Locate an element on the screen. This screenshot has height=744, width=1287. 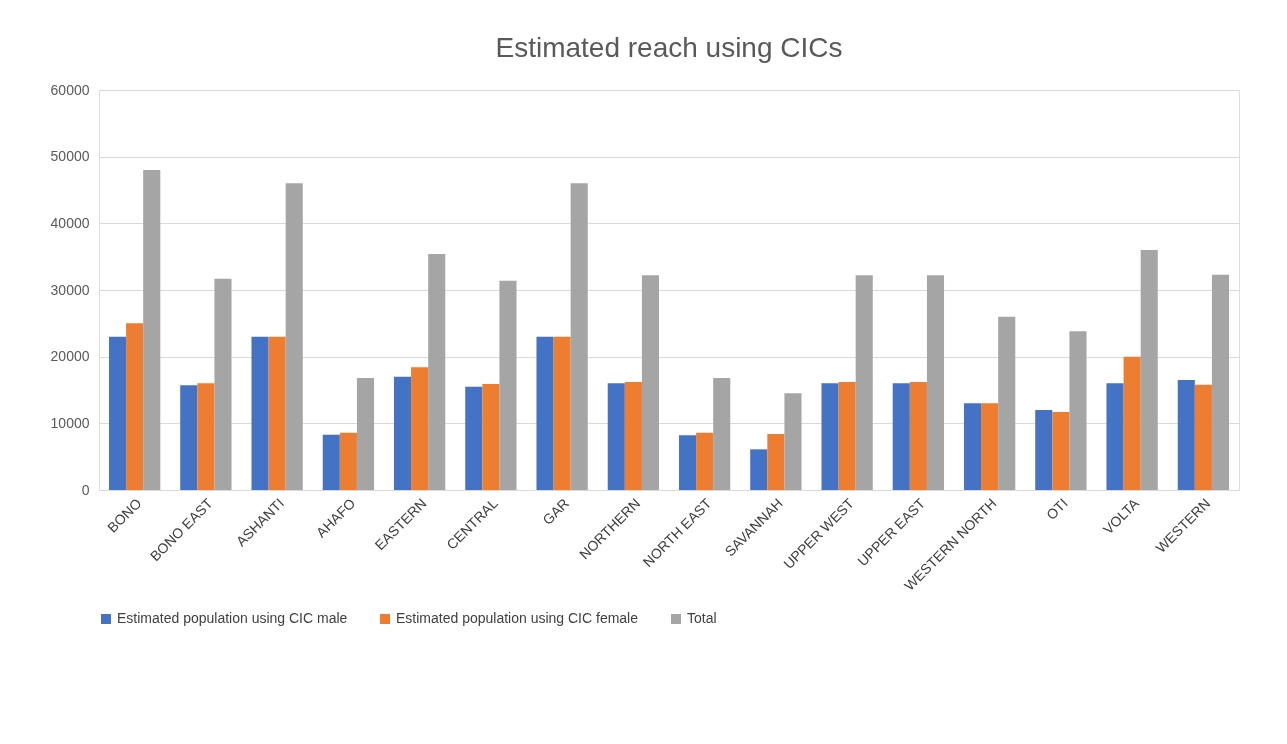
y-tick-label: 50000 is located at coordinates (70, 156).